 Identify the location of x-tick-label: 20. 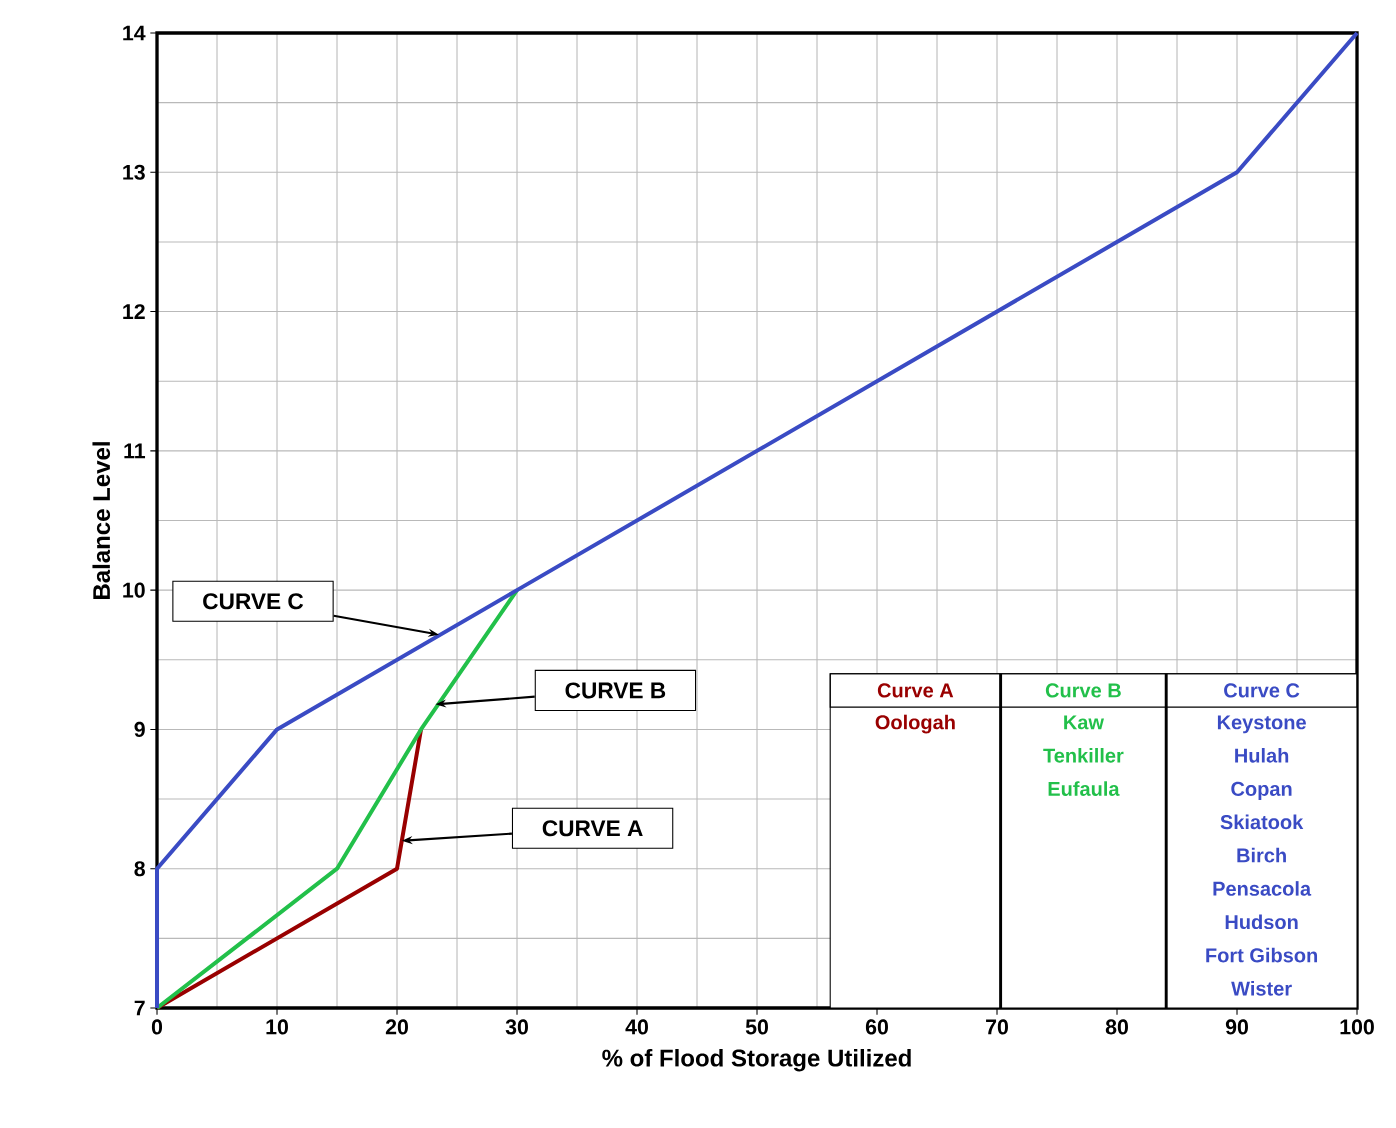
(396, 1027).